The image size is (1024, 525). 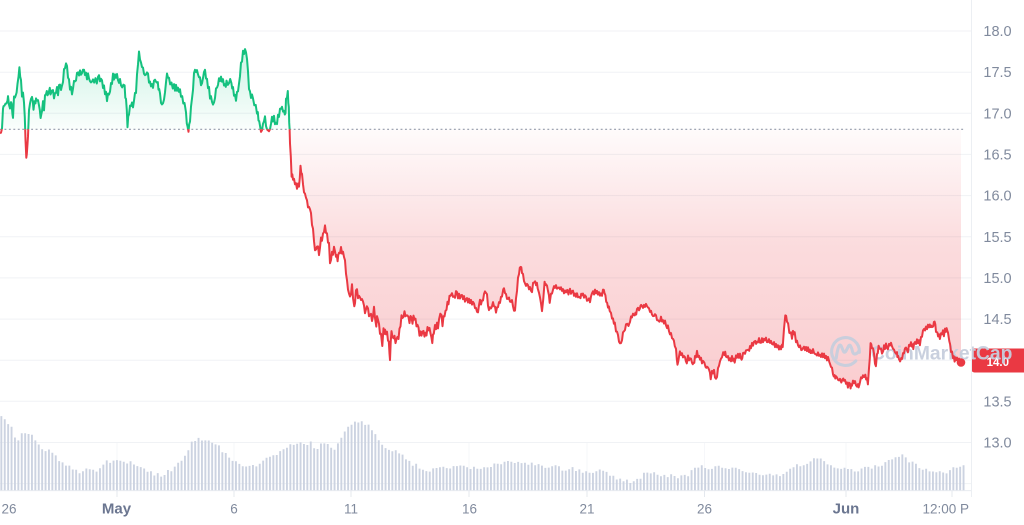 What do you see at coordinates (117, 509) in the screenshot?
I see `svg-text: May` at bounding box center [117, 509].